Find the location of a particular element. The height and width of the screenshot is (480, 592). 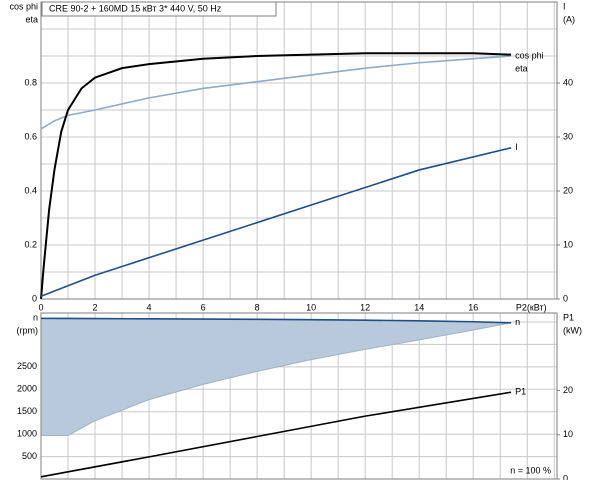

y-tick-label: 0.4 is located at coordinates (30, 190).